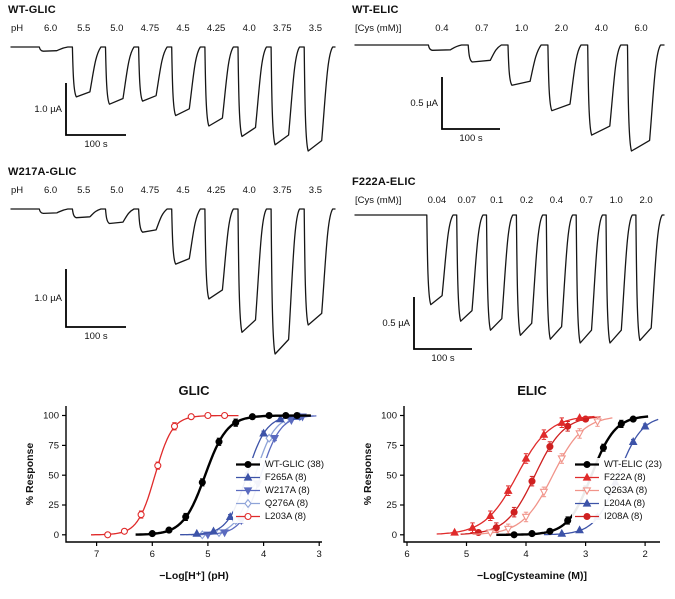  Describe the element at coordinates (51, 416) in the screenshot. I see `y-tick-label: 100` at that location.